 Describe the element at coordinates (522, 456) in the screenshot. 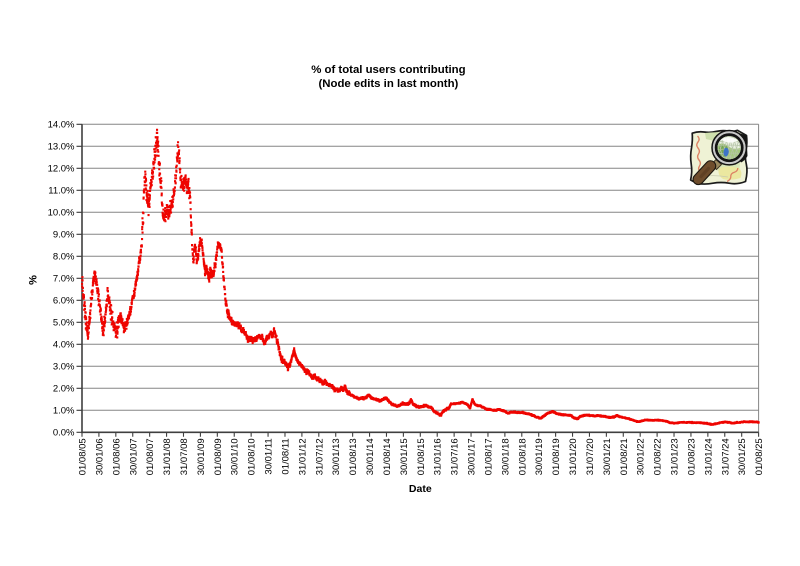

I see `svg-text: 01/08/18` at that location.